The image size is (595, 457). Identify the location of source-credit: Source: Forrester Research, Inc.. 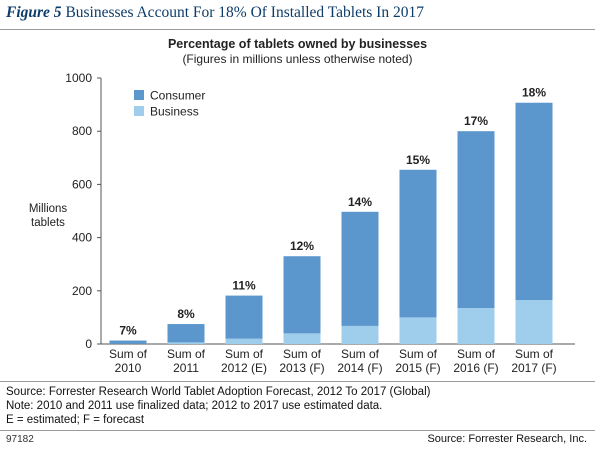
(507, 439).